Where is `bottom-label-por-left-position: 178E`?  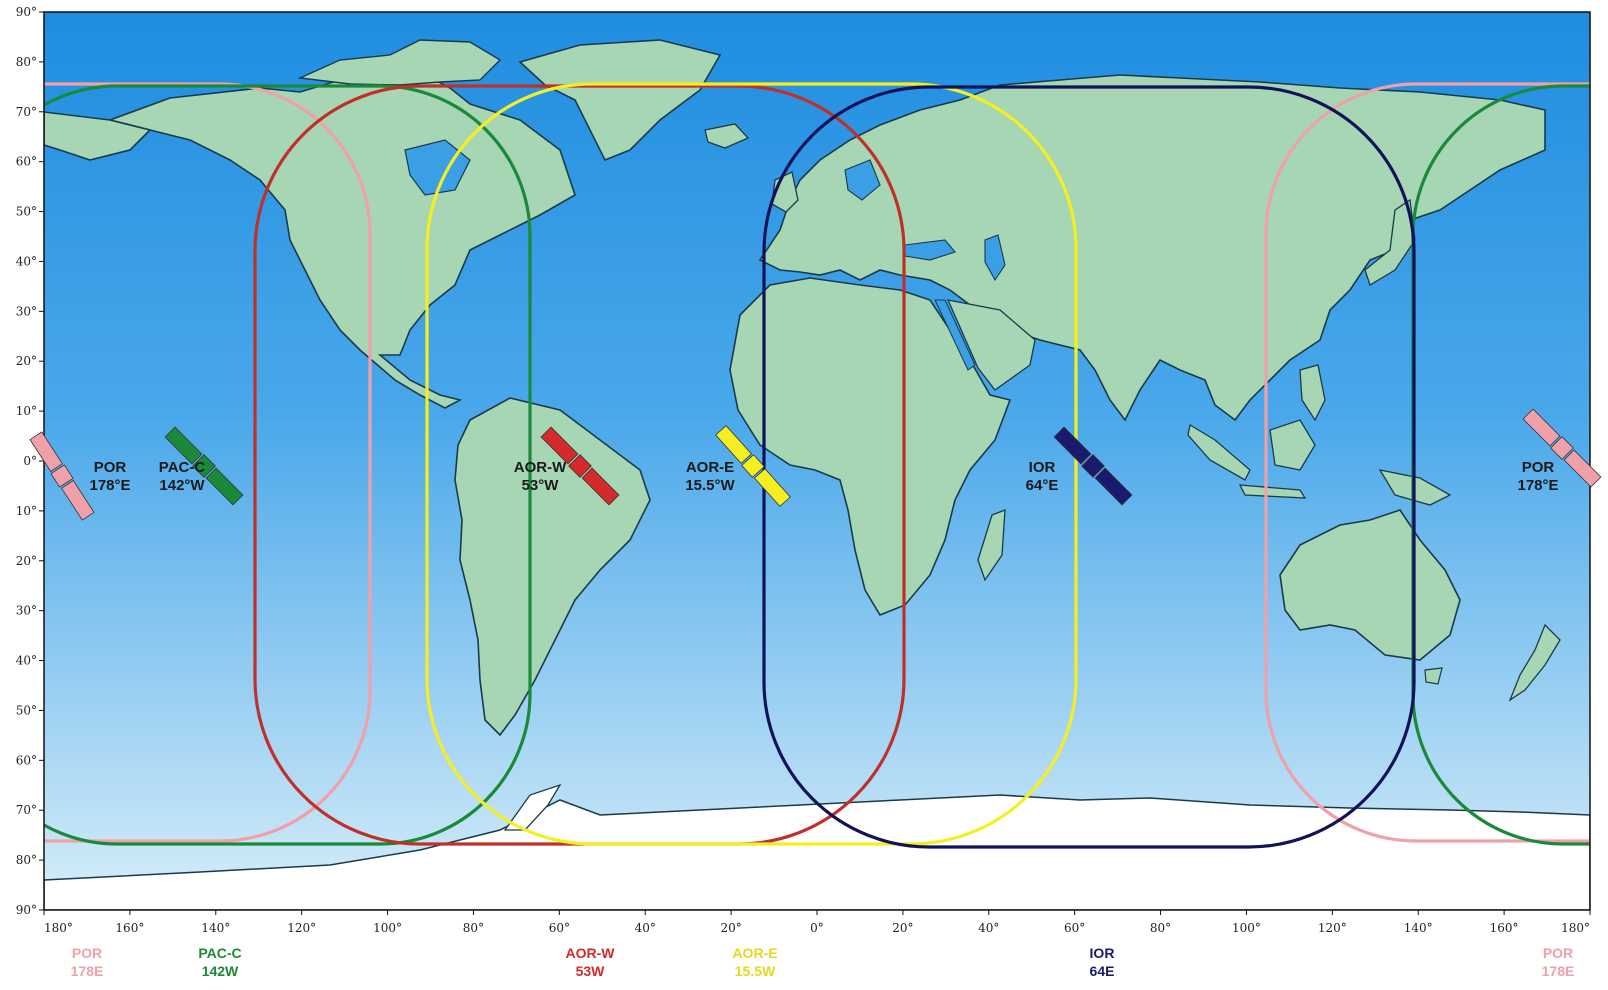 bottom-label-por-left-position: 178E is located at coordinates (87, 971).